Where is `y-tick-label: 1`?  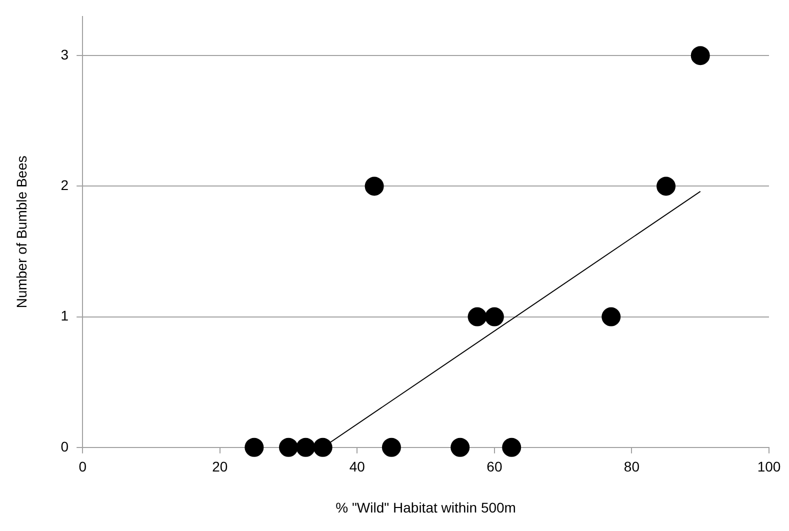
y-tick-label: 1 is located at coordinates (64, 316).